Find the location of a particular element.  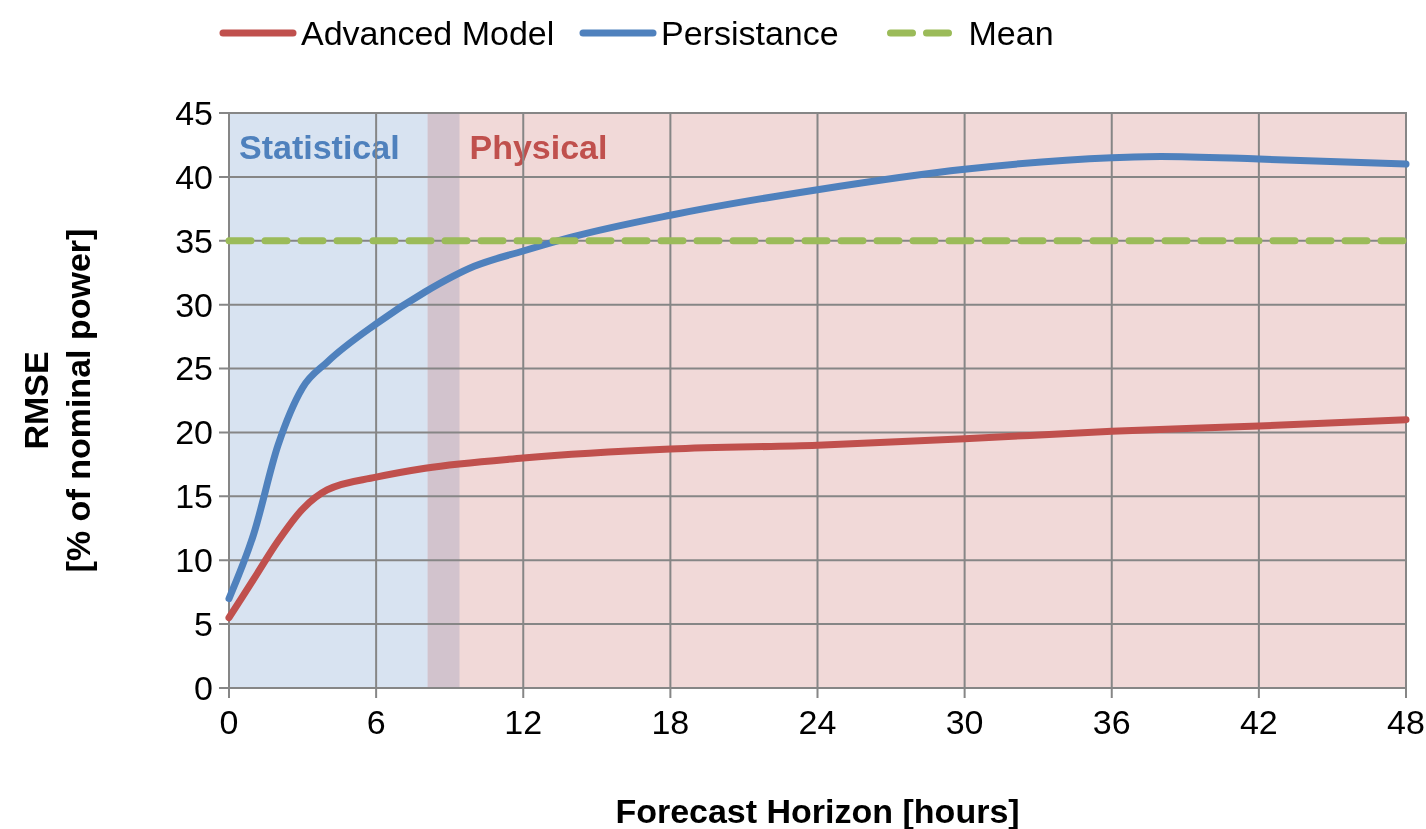

y-tick-label: 40 is located at coordinates (194, 176).